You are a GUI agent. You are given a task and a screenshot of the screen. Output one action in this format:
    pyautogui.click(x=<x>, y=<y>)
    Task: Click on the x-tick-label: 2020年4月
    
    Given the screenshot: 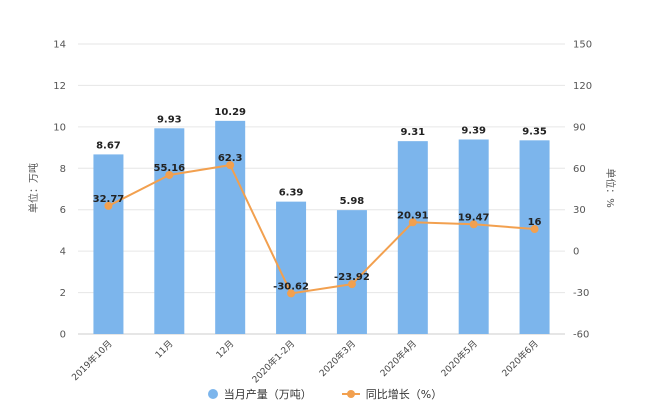 What is the action you would take?
    pyautogui.click(x=397, y=358)
    